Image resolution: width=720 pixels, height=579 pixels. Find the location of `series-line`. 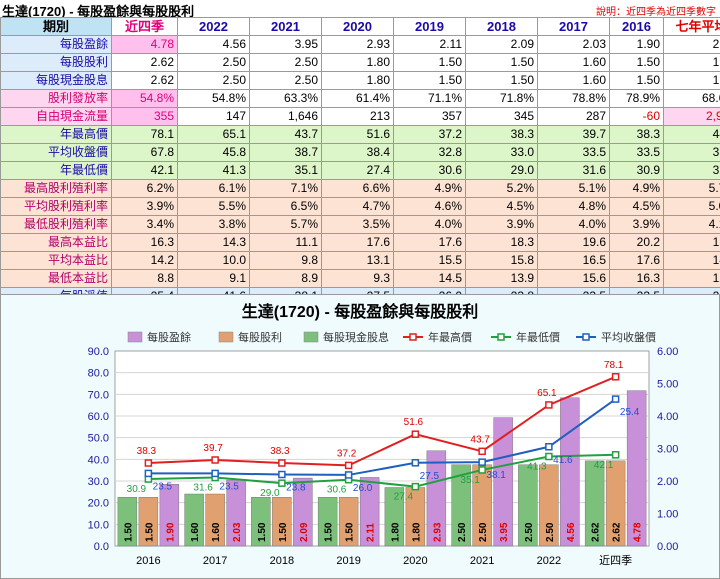

series-line is located at coordinates (382, 421).